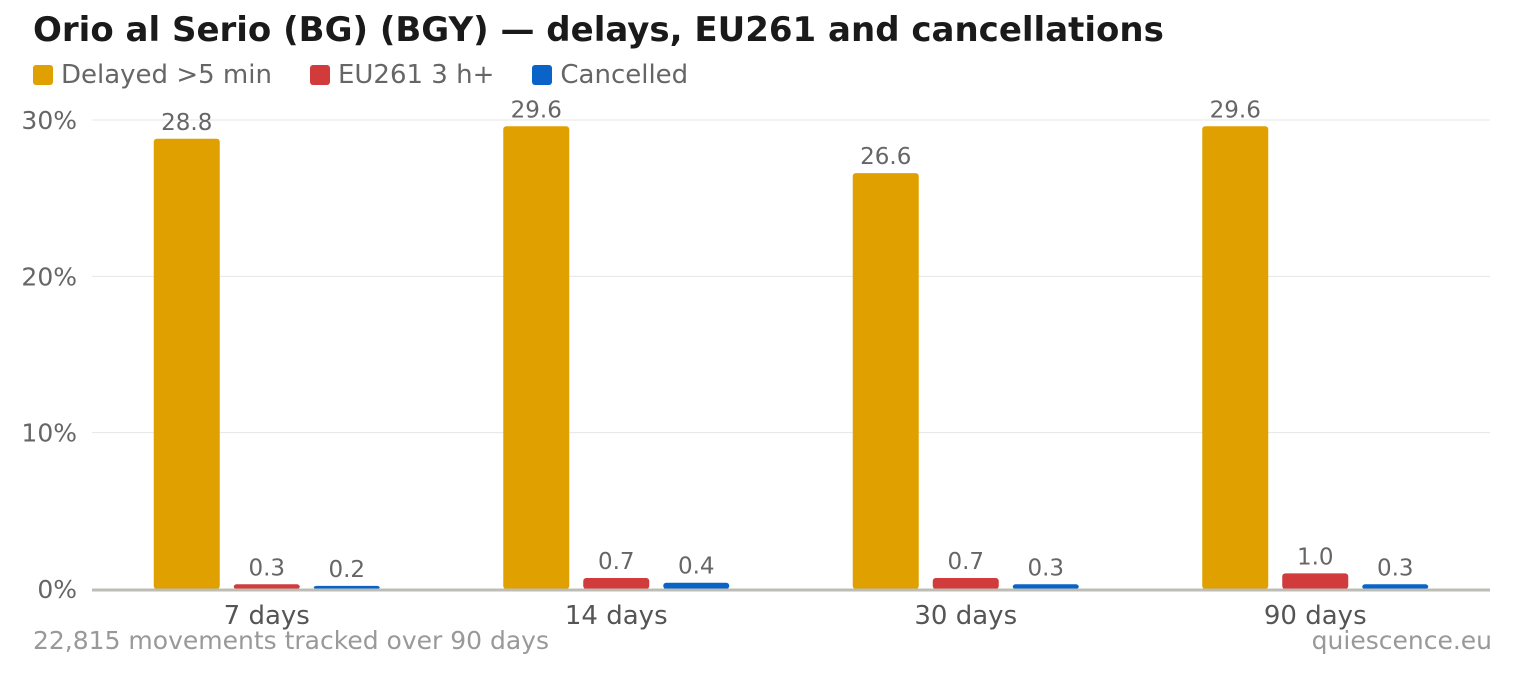  What do you see at coordinates (965, 616) in the screenshot?
I see `x-tick-label: 30 days` at bounding box center [965, 616].